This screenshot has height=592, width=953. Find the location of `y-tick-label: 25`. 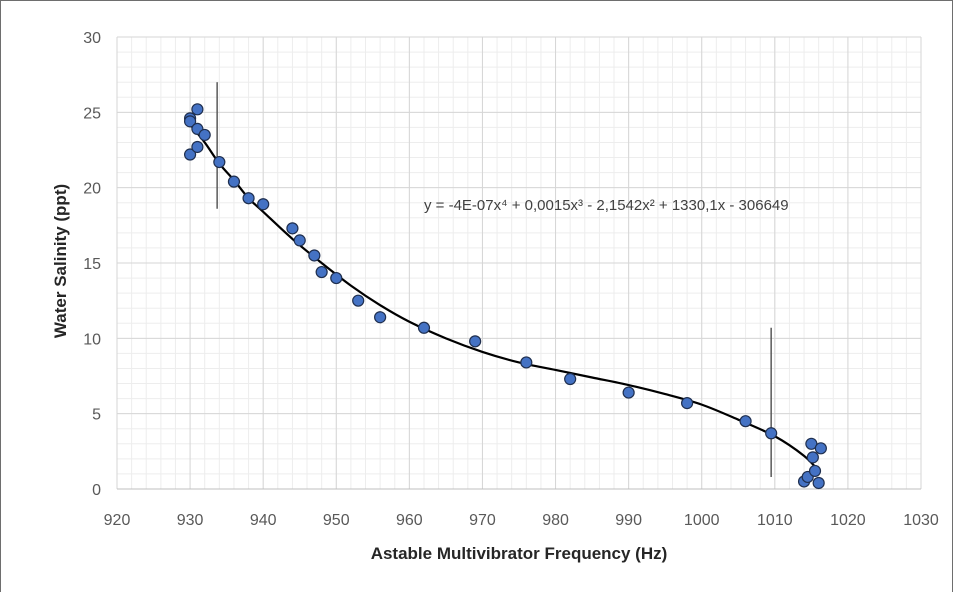

y-tick-label: 25 is located at coordinates (92, 113).